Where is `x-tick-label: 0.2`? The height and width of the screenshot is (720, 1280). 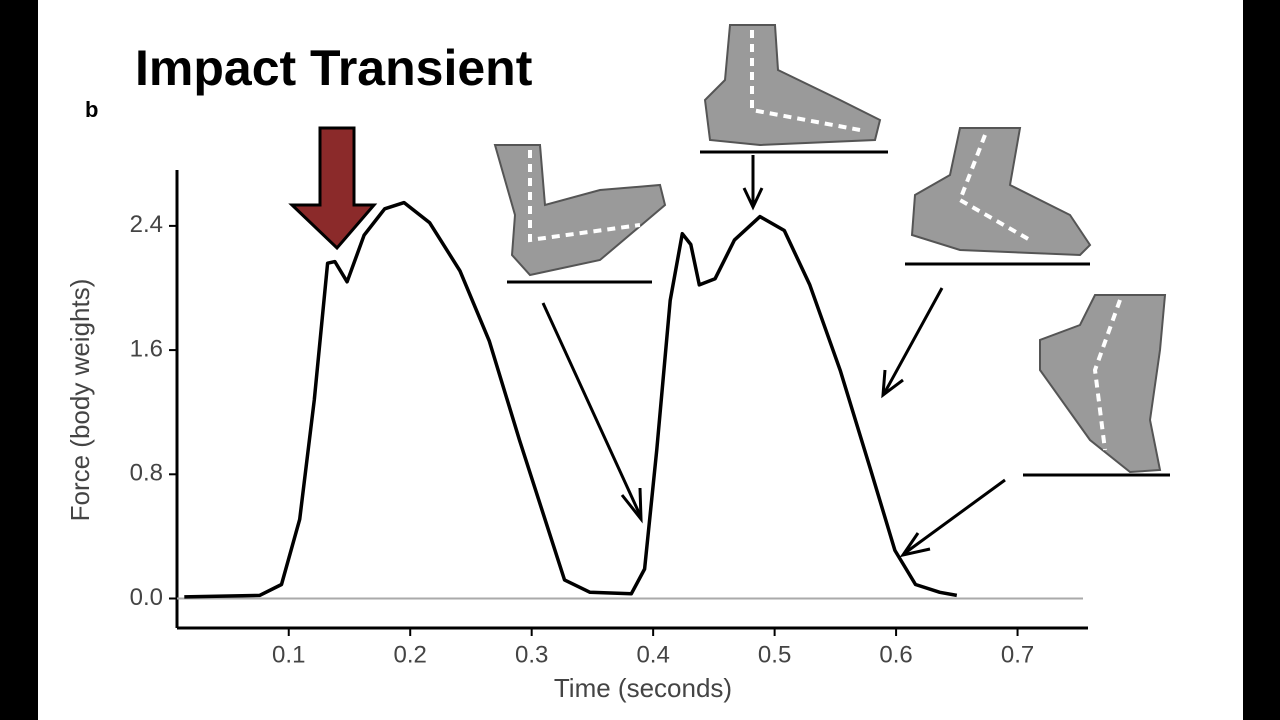 x-tick-label: 0.2 is located at coordinates (410, 654).